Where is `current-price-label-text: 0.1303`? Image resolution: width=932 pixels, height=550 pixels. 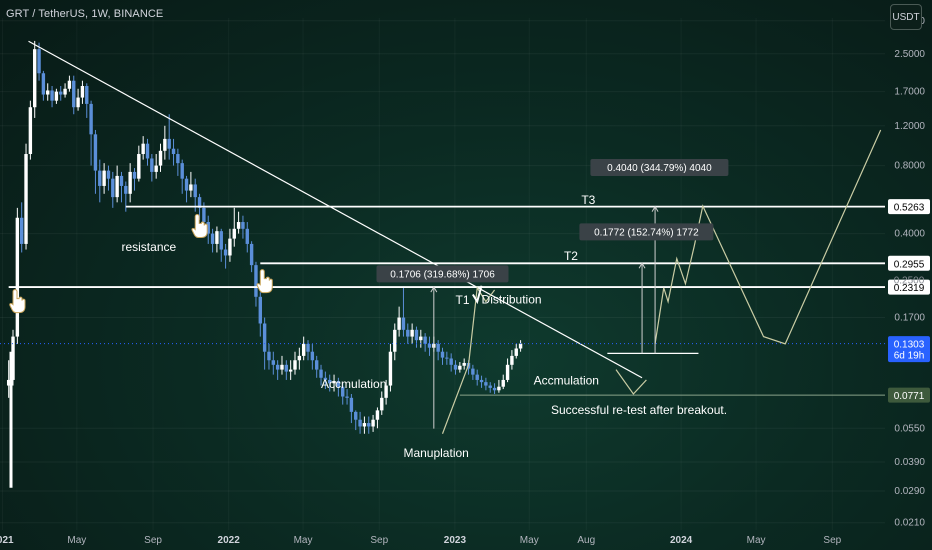
current-price-label-text: 0.1303 is located at coordinates (909, 345).